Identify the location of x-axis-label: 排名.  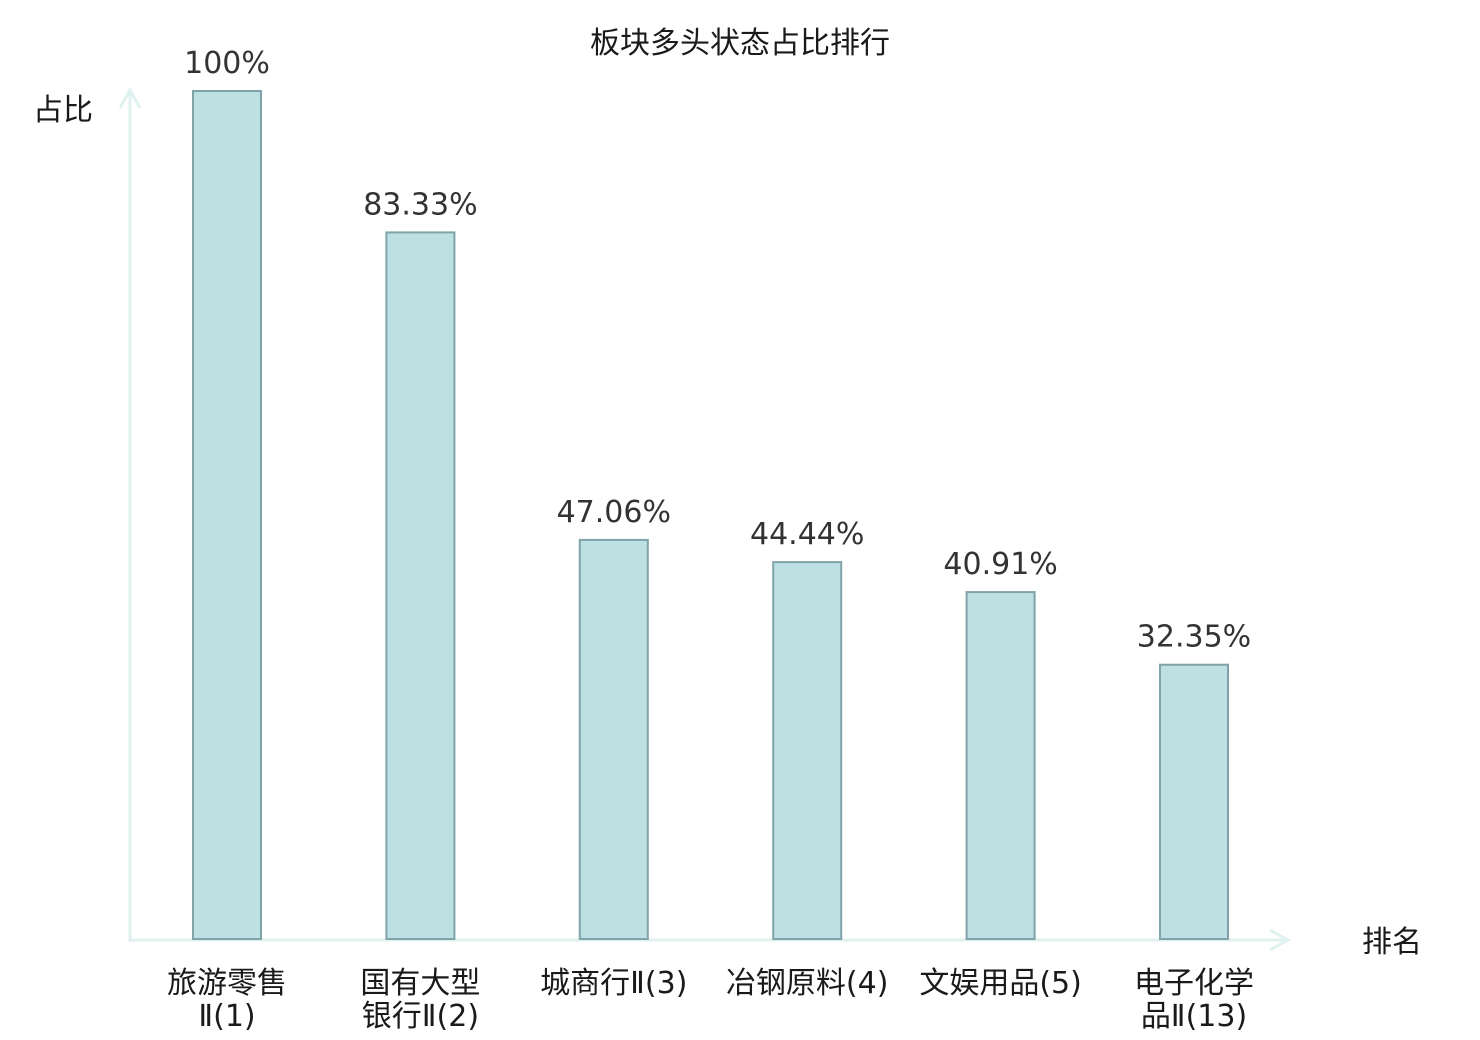
(1392, 942).